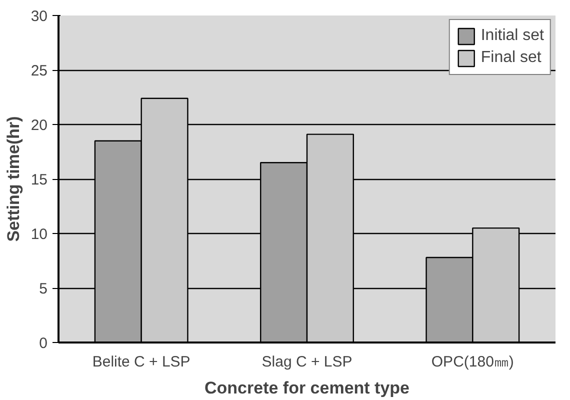 The height and width of the screenshot is (400, 570). Describe the element at coordinates (39, 180) in the screenshot. I see `y-tick-label: 15` at that location.